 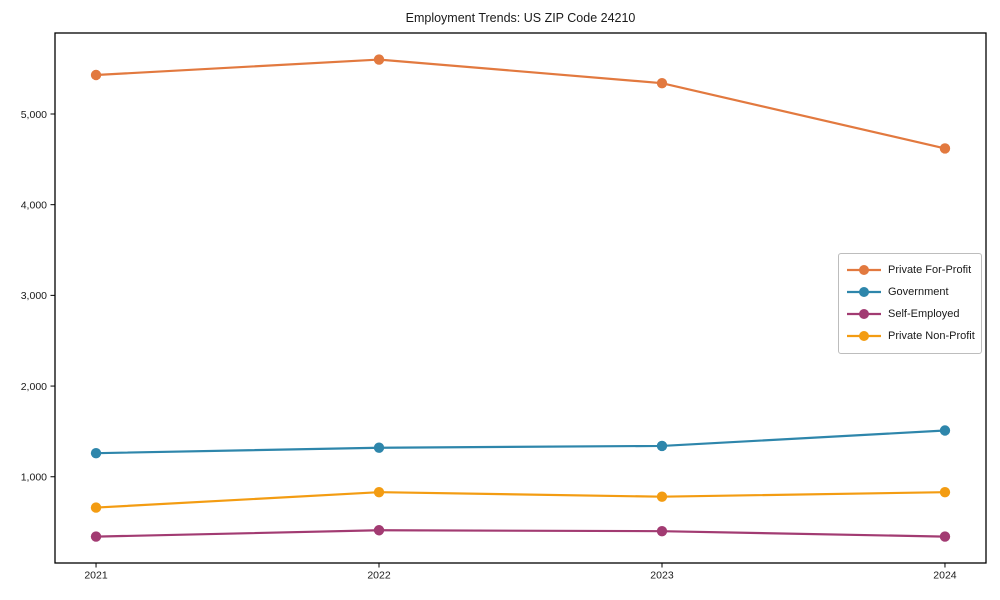 I want to click on x-tick-label: 2023, so click(x=662, y=576).